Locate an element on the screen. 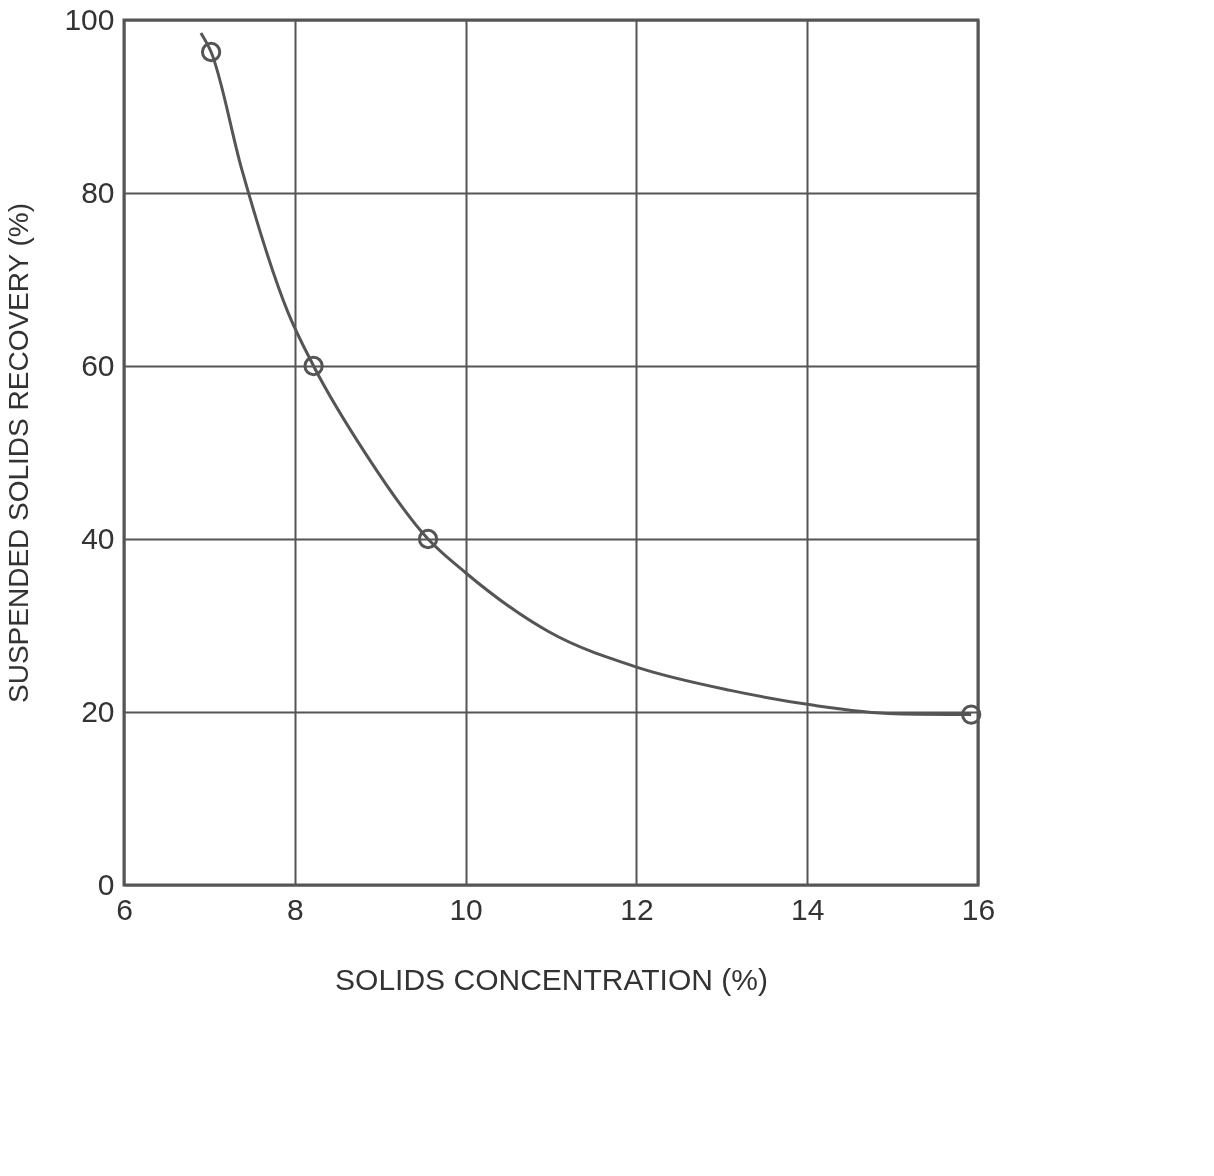 The image size is (1214, 1176). y-tick-label: 100 is located at coordinates (89, 19).